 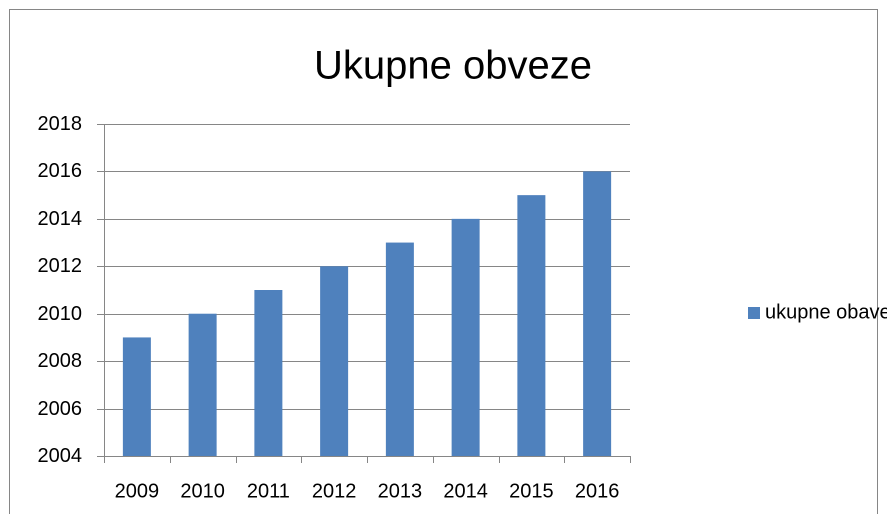 I want to click on chart-title: Ukupne obveze, so click(x=453, y=66).